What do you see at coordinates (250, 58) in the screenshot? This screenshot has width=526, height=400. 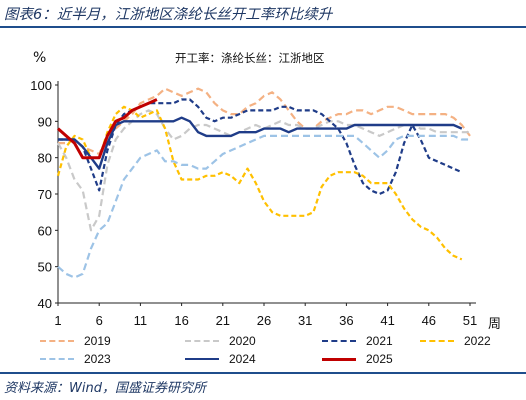 I see `chart-title: 开工率：涤纶长丝：江浙地区` at bounding box center [250, 58].